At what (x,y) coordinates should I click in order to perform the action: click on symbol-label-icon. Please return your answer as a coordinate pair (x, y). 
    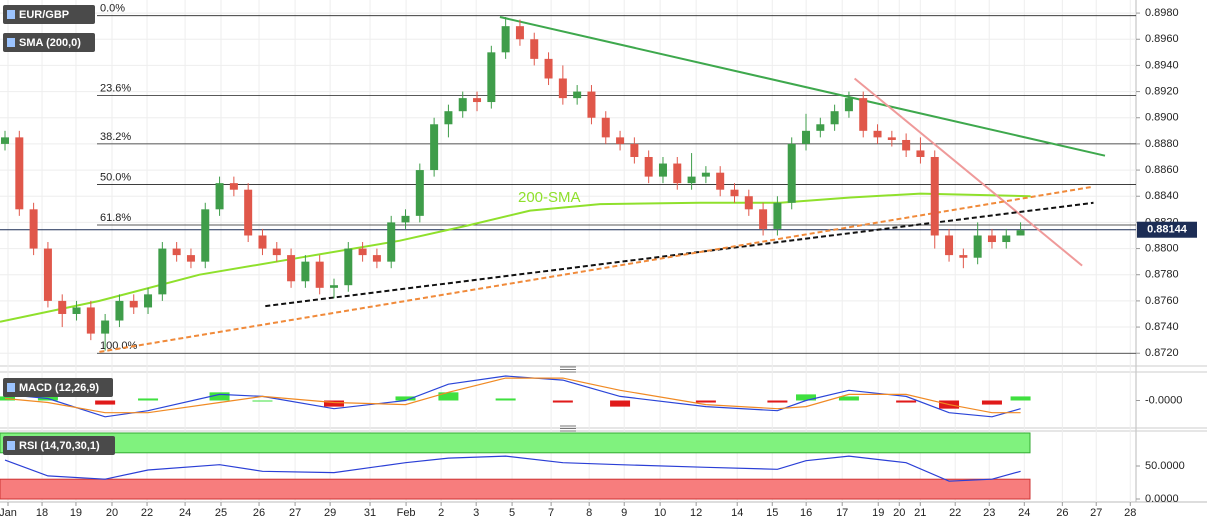
    Looking at the image, I should click on (11, 14).